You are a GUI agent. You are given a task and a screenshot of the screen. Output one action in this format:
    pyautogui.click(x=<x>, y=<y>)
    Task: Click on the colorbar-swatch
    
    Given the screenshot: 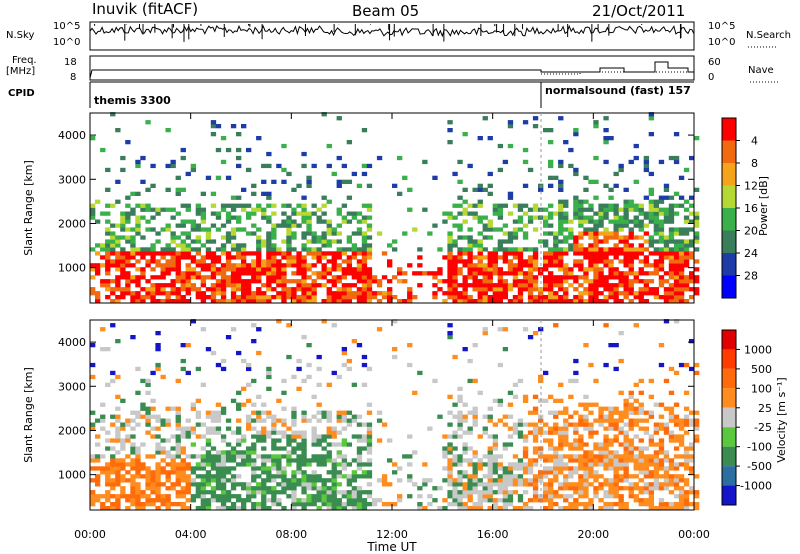 What is the action you would take?
    pyautogui.click(x=729, y=417)
    